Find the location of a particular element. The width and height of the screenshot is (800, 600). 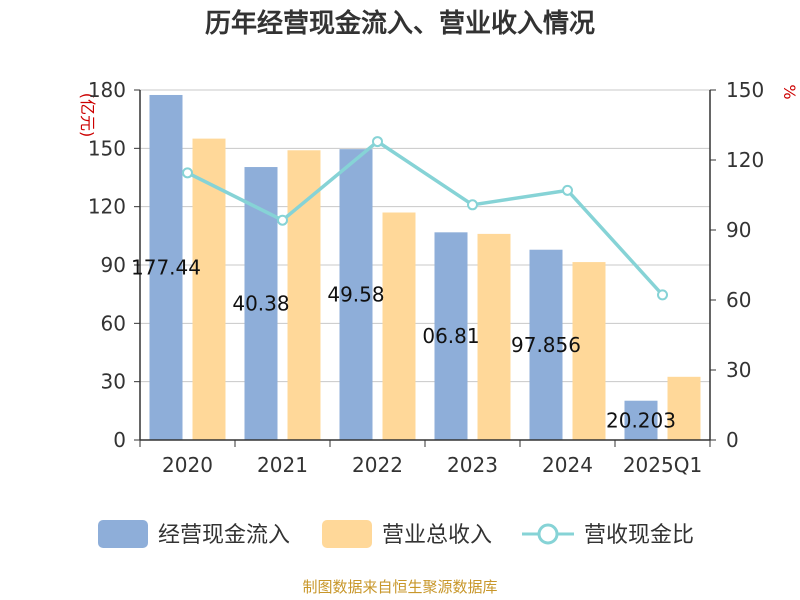

right-axis-unit: % is located at coordinates (789, 91).